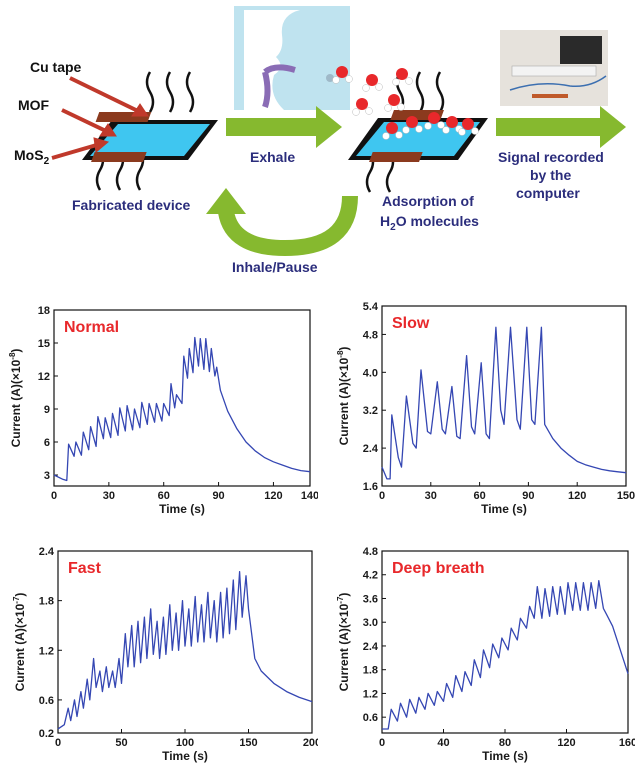 The height and width of the screenshot is (777, 635). I want to click on y-tick-label: 5.4, so click(371, 307).